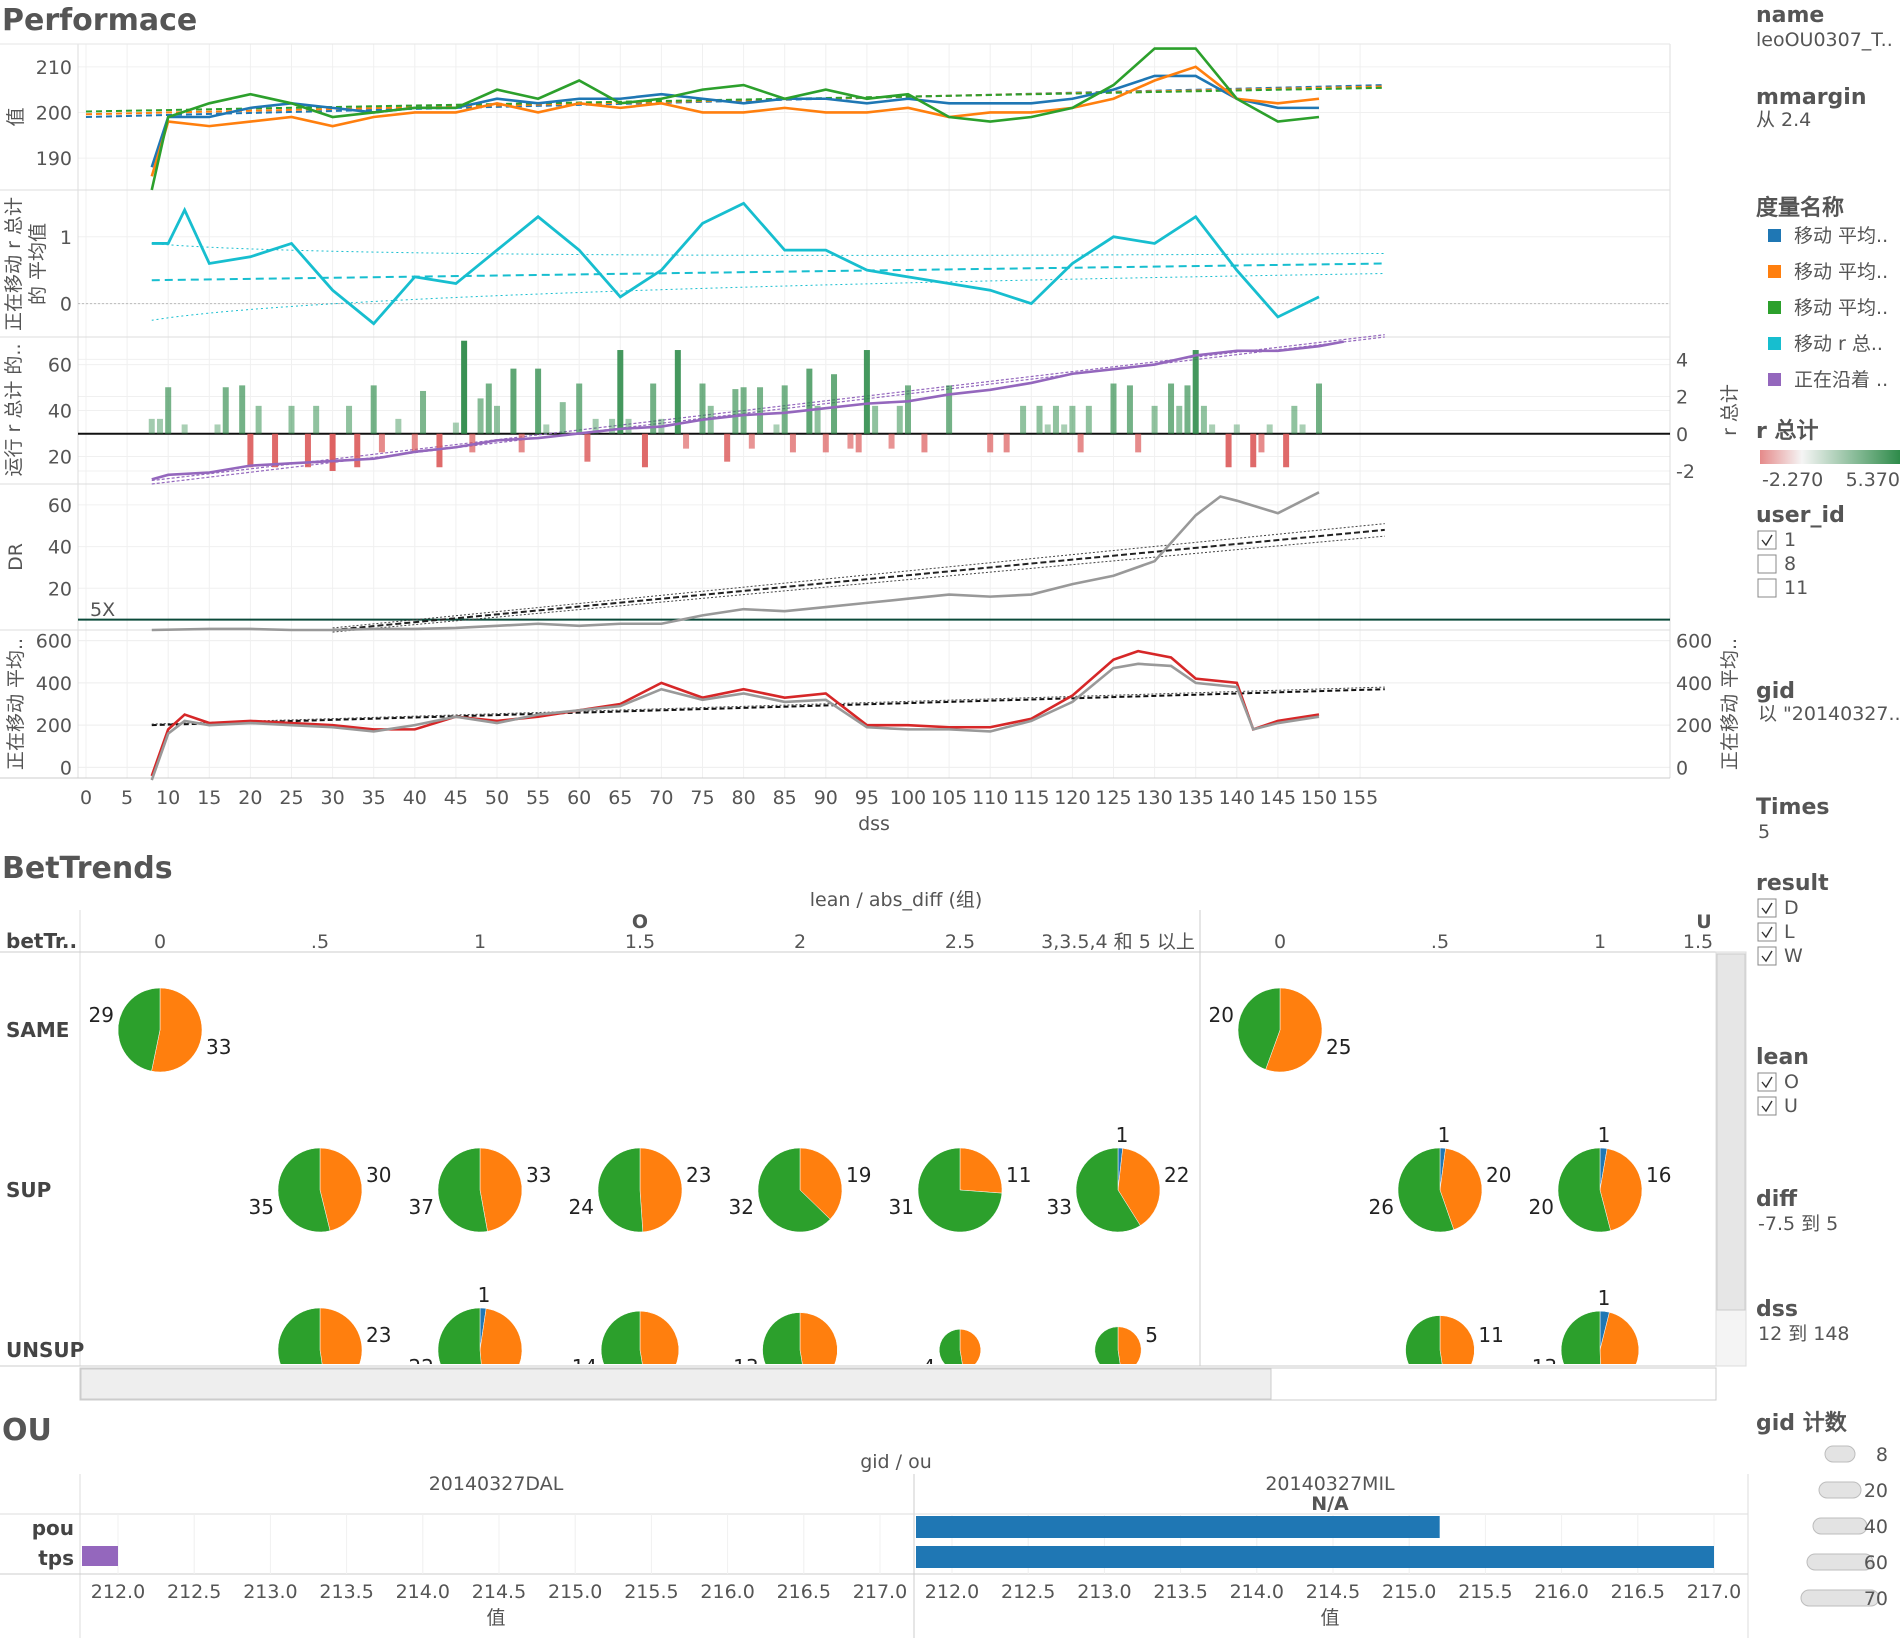 The width and height of the screenshot is (1904, 1638). Describe the element at coordinates (1426, 1190) in the screenshot. I see `pie-slice-green` at that location.